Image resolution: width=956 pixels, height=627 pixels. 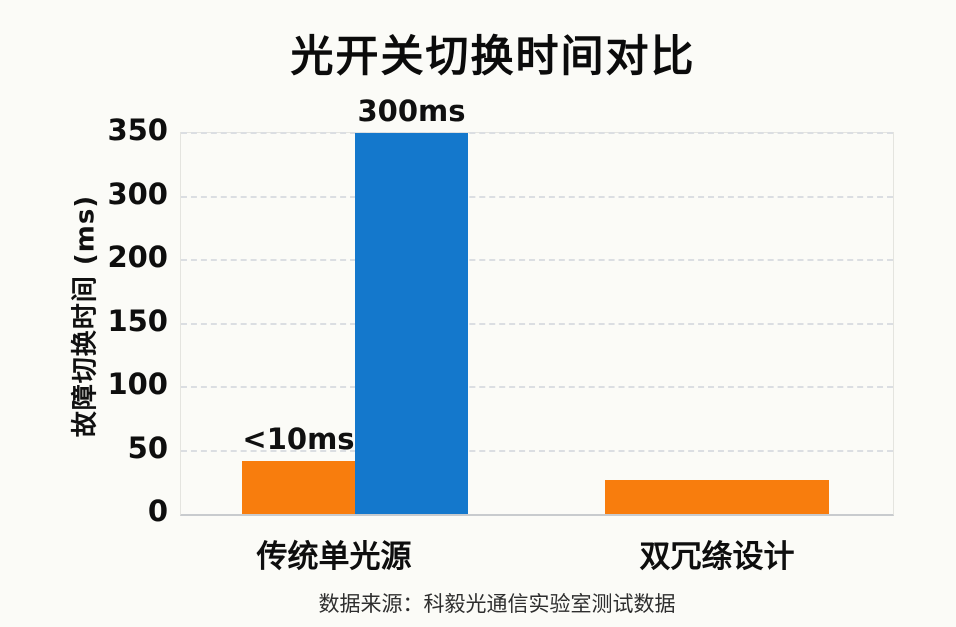 I want to click on x-category-label-traditional: 传统单光源, so click(x=334, y=557).